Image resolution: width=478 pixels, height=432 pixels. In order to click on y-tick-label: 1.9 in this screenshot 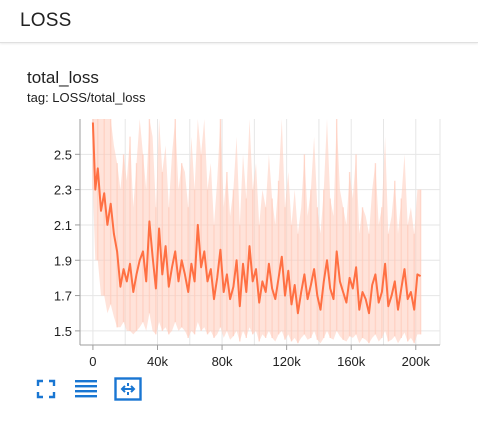, I will do `click(63, 260)`.